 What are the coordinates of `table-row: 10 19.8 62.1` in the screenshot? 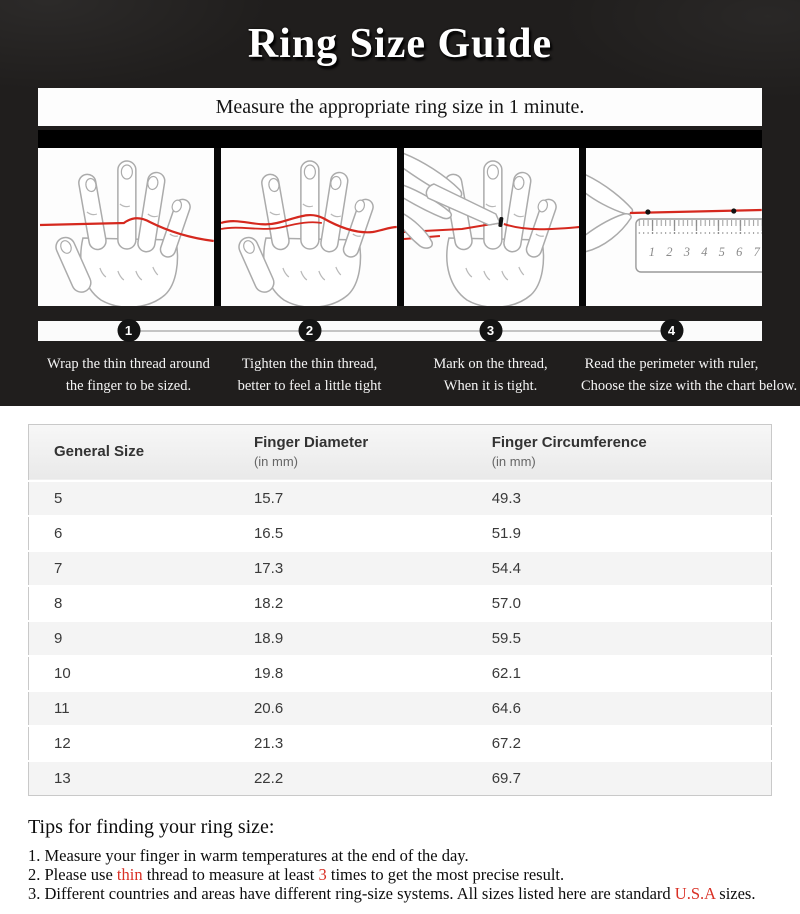 It's located at (400, 672).